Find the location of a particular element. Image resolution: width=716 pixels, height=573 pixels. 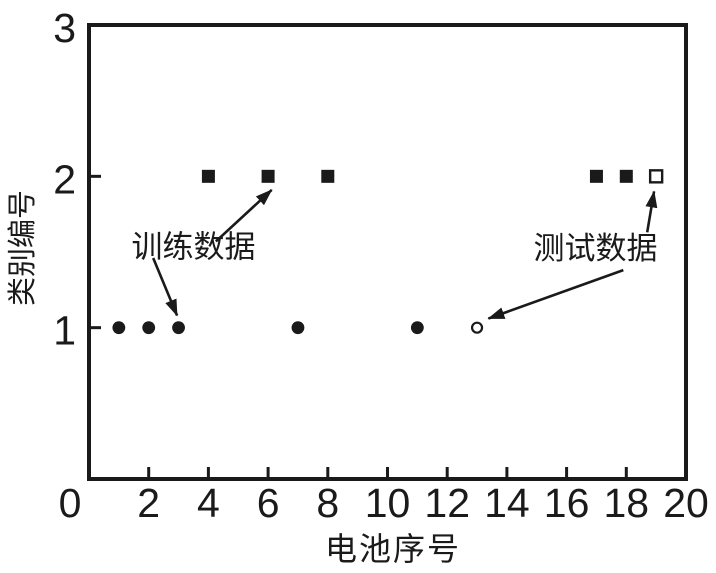

x-tick-label: 16 is located at coordinates (567, 503).